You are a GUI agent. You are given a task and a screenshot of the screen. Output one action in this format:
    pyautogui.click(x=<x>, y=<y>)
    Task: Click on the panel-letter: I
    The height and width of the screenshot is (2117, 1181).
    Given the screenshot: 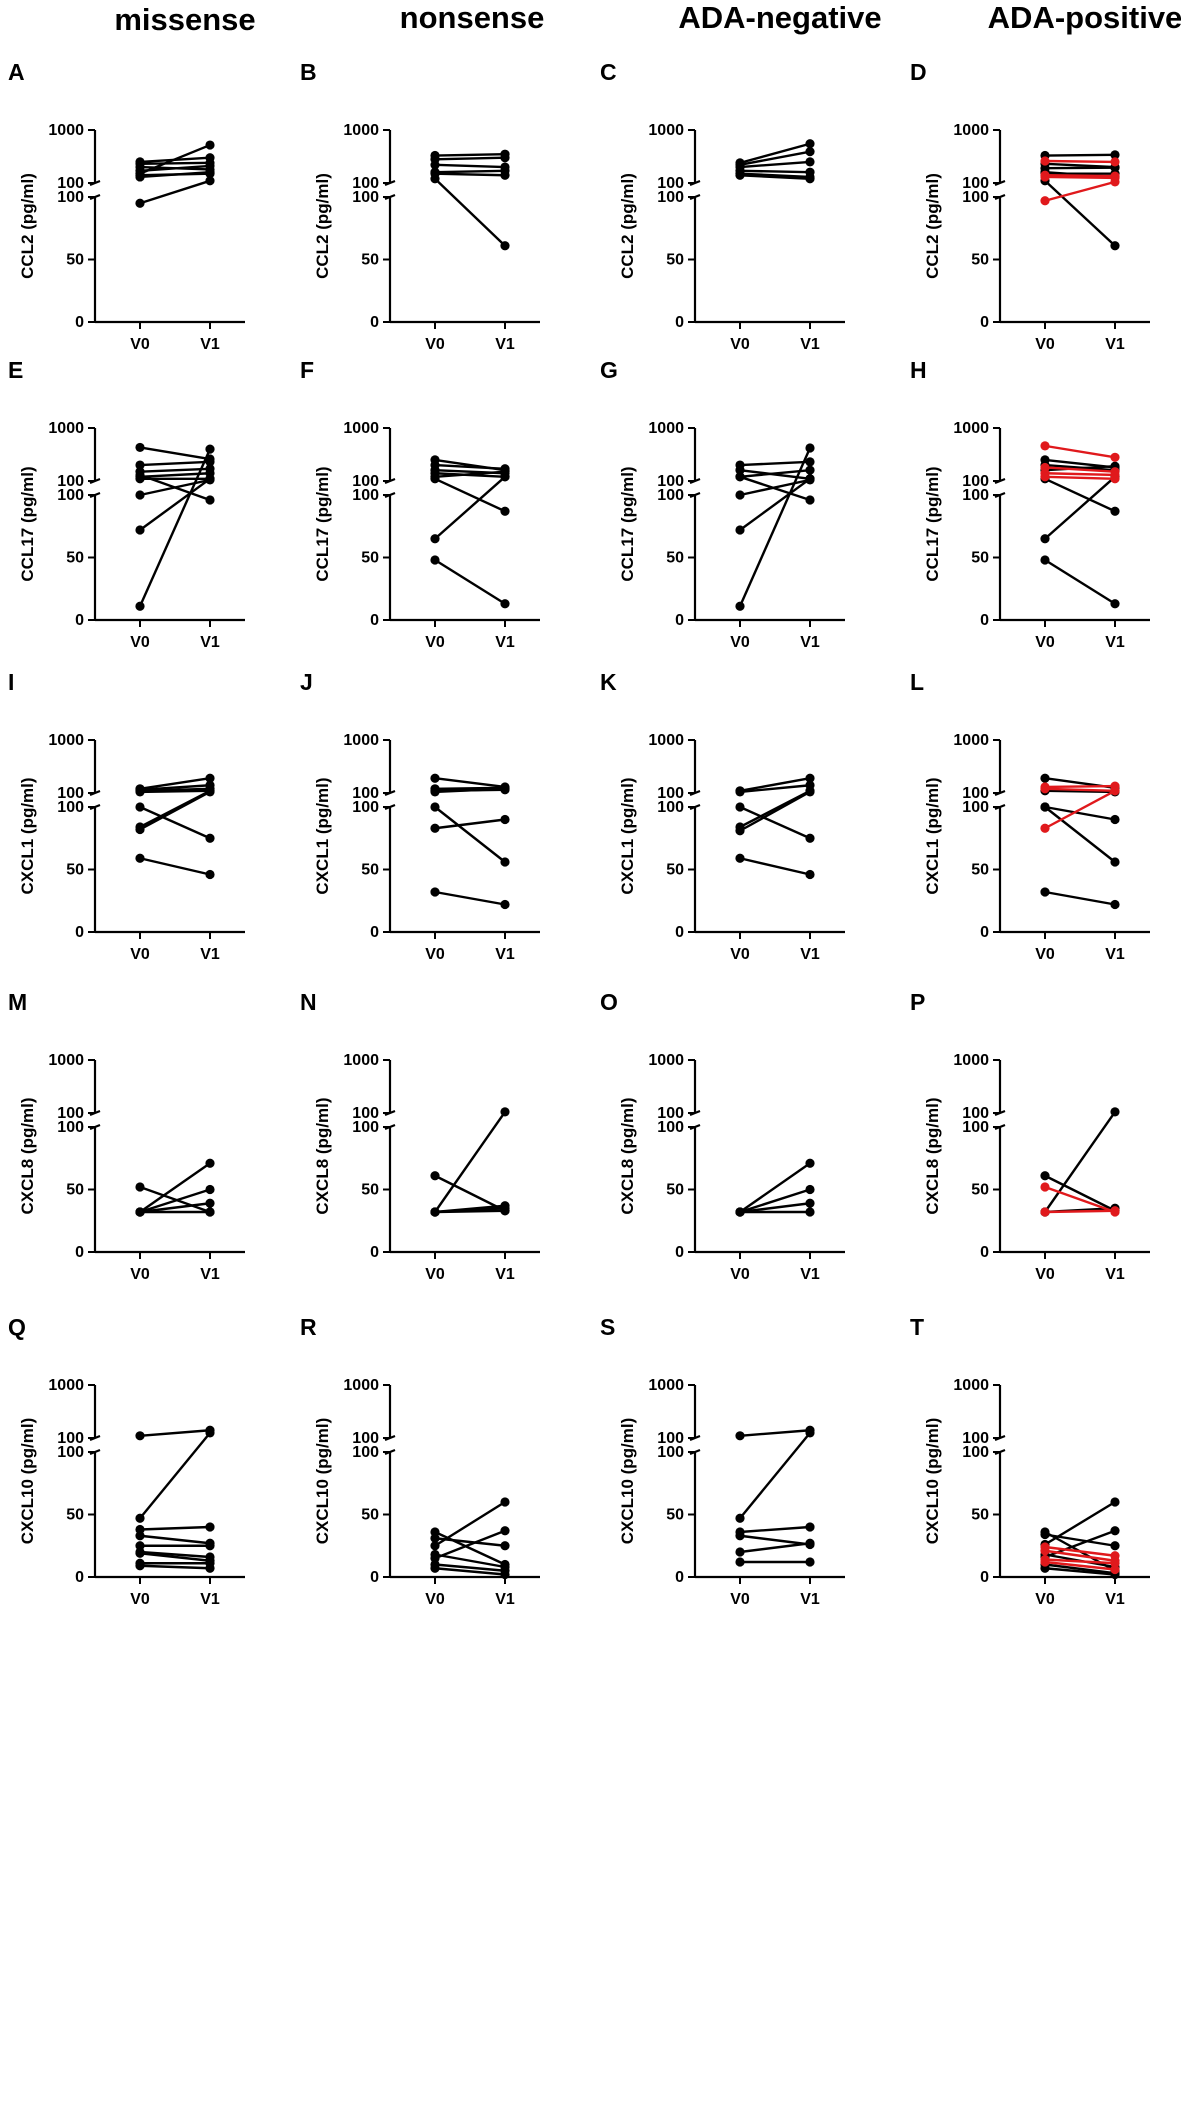 What is the action you would take?
    pyautogui.click(x=11, y=682)
    